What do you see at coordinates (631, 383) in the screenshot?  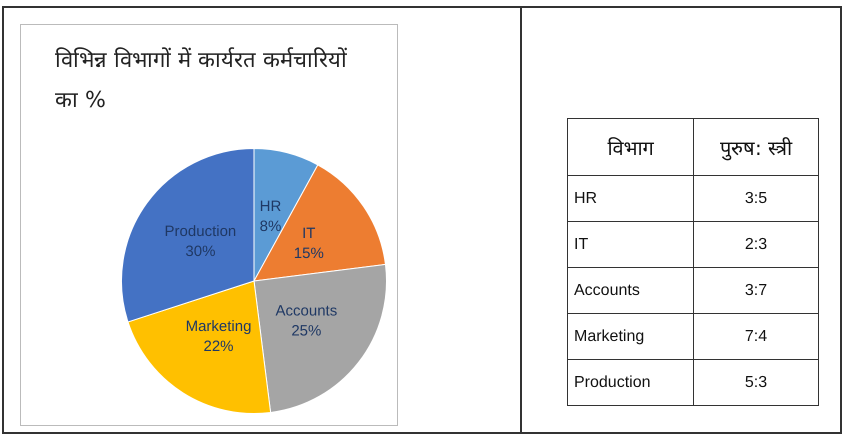 I see `category-label: Production` at bounding box center [631, 383].